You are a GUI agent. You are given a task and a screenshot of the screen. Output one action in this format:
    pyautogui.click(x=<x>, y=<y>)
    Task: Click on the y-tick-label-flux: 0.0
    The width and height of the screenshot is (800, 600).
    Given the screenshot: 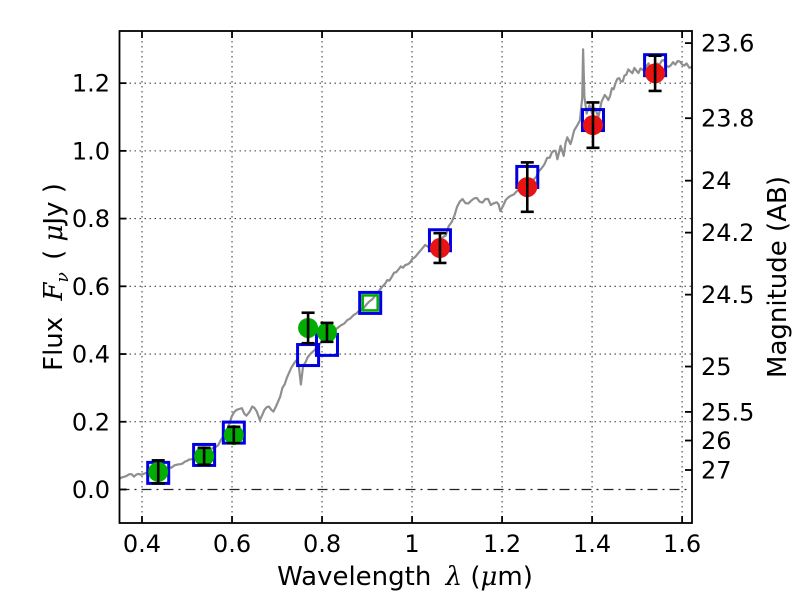 What is the action you would take?
    pyautogui.click(x=91, y=490)
    